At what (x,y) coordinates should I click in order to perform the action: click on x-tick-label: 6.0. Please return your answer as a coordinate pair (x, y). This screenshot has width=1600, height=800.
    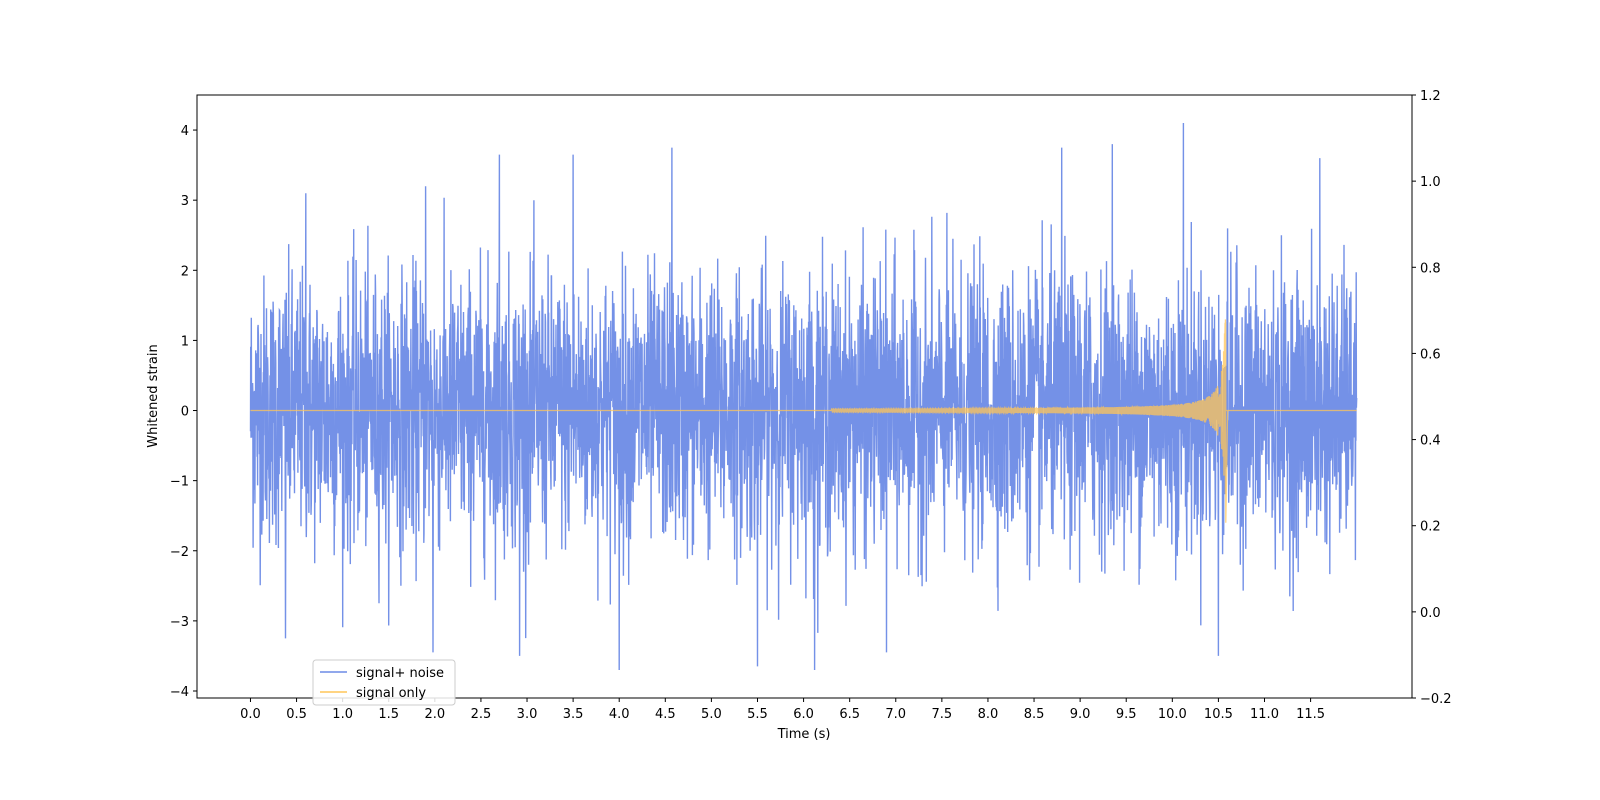
    Looking at the image, I should click on (803, 714).